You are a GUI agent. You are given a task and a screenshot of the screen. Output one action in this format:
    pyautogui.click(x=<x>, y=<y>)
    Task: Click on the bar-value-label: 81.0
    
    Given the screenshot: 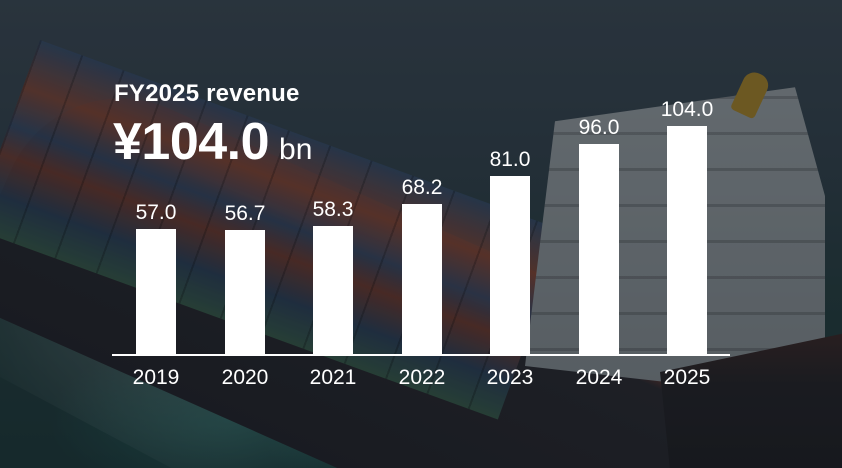 What is the action you would take?
    pyautogui.click(x=510, y=159)
    